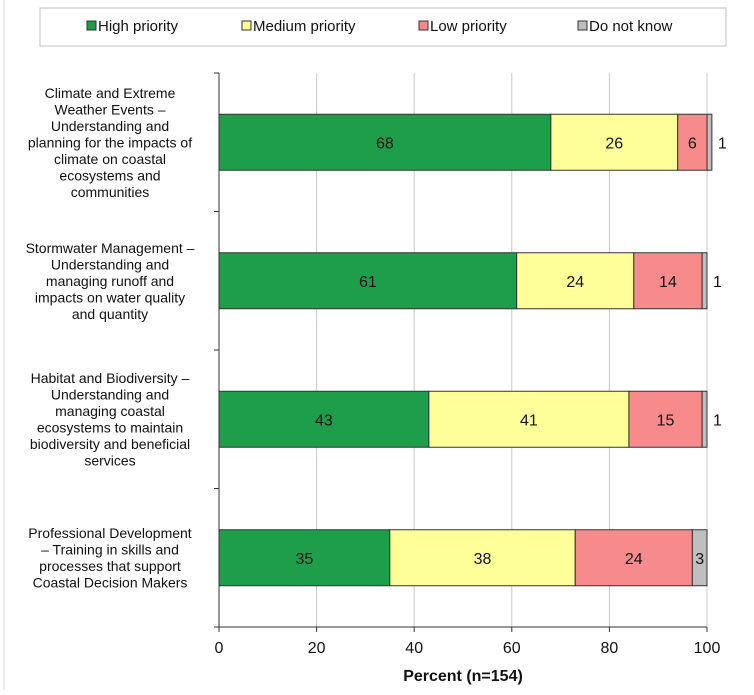 The image size is (754, 695). What do you see at coordinates (110, 411) in the screenshot?
I see `category-label-line: managing coastal` at bounding box center [110, 411].